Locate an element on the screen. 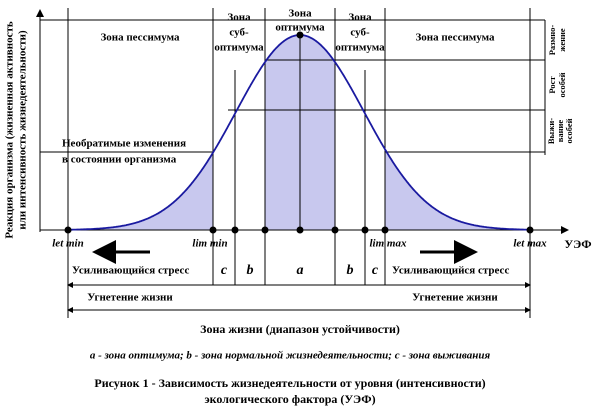  level-label: Размно- is located at coordinates (552, 40).